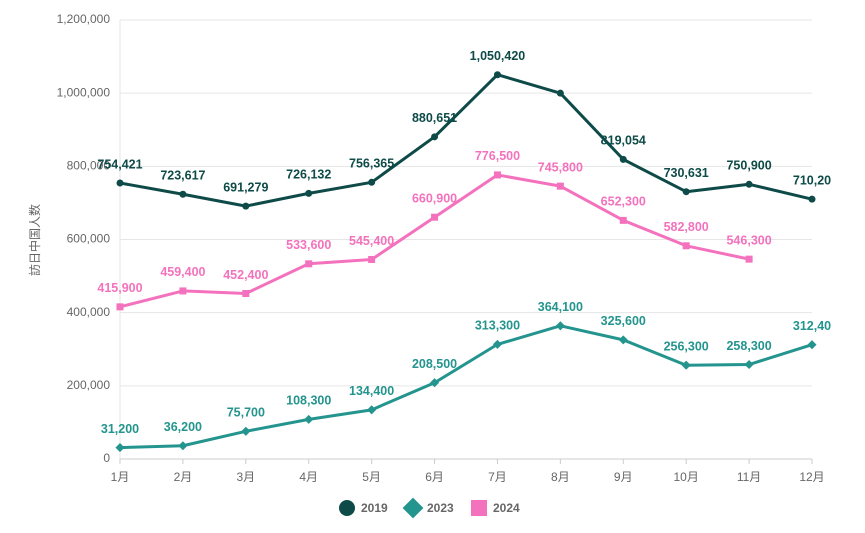 The image size is (865, 533). Describe the element at coordinates (183, 477) in the screenshot. I see `x-tick-label: 2月` at that location.